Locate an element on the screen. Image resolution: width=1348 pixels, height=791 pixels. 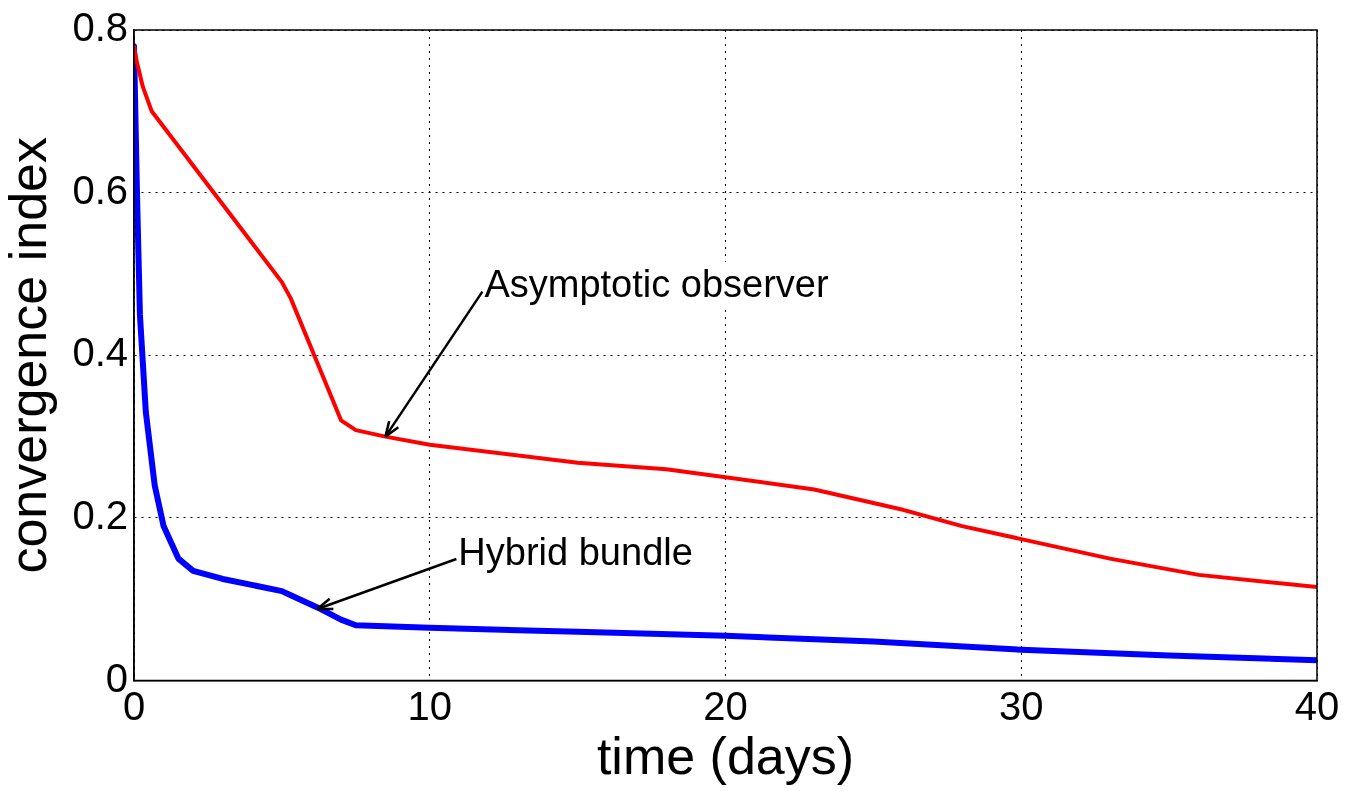
x-tick-label: 10 is located at coordinates (429, 705).